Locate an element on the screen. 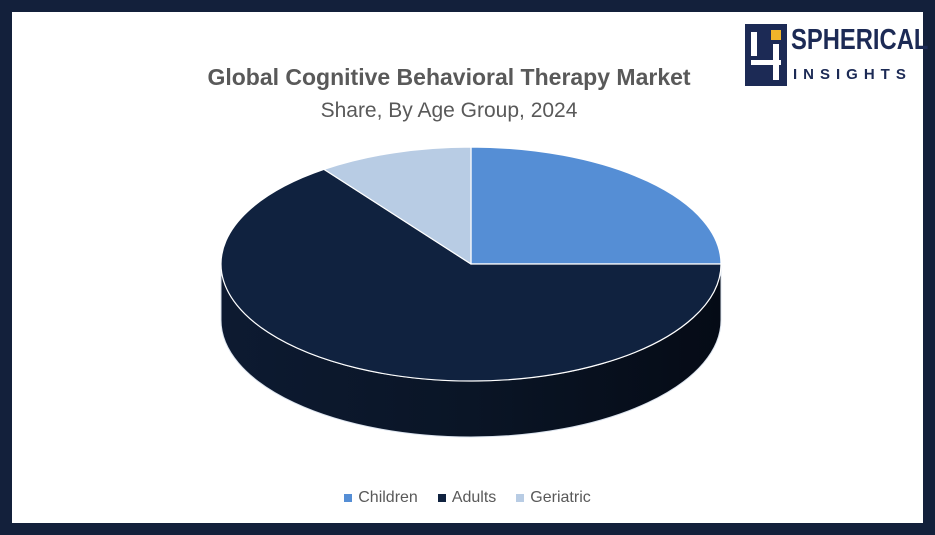 Image resolution: width=935 pixels, height=535 pixels. pie-slice-geriatric is located at coordinates (397, 205).